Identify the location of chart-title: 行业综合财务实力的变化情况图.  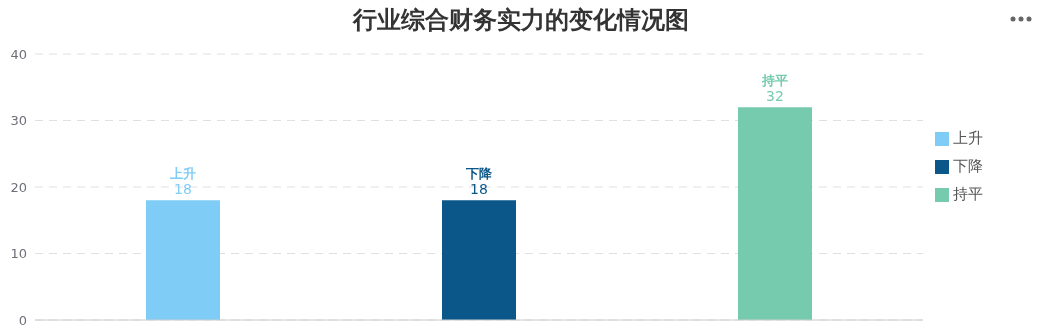
(520, 20).